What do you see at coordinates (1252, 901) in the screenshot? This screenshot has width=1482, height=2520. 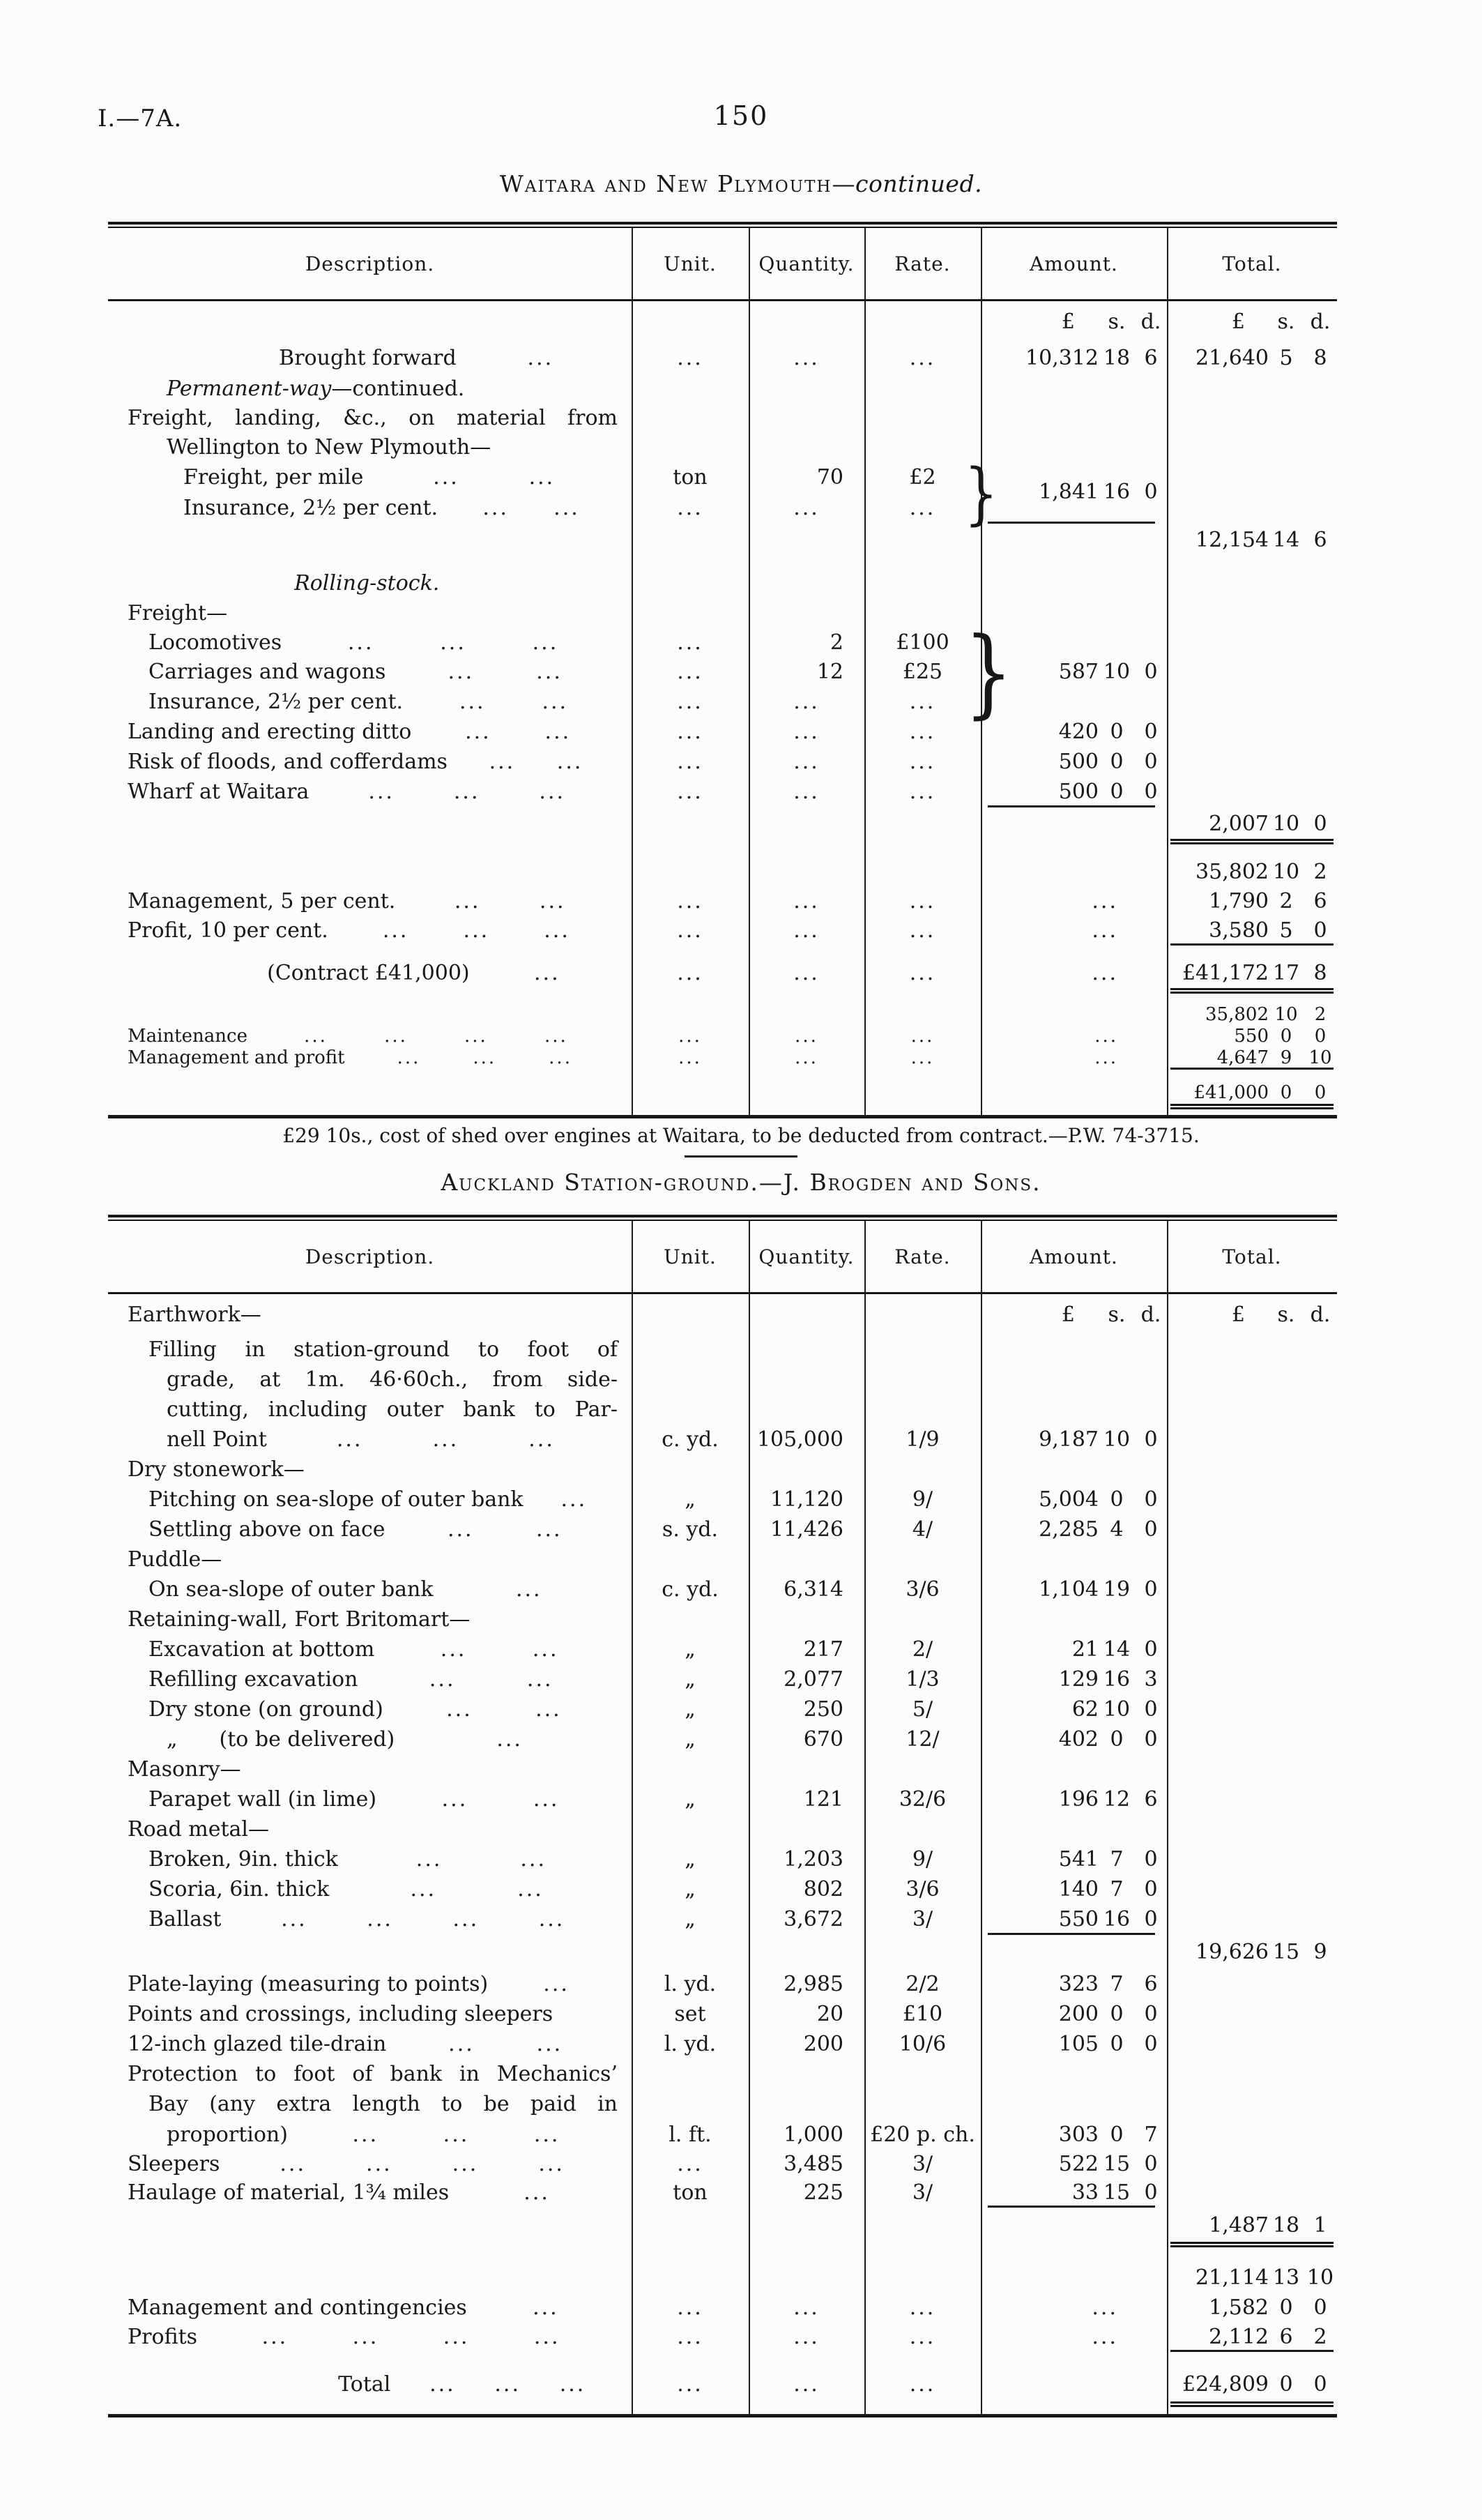 I see `money-value: 1,790 2 6` at bounding box center [1252, 901].